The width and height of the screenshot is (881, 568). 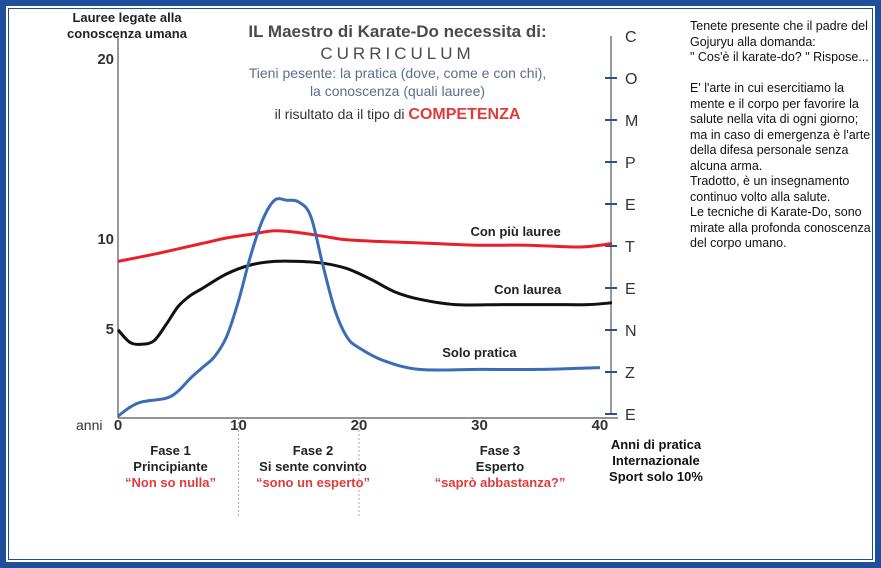 I want to click on x-tick-label-0: 0, so click(x=118, y=425).